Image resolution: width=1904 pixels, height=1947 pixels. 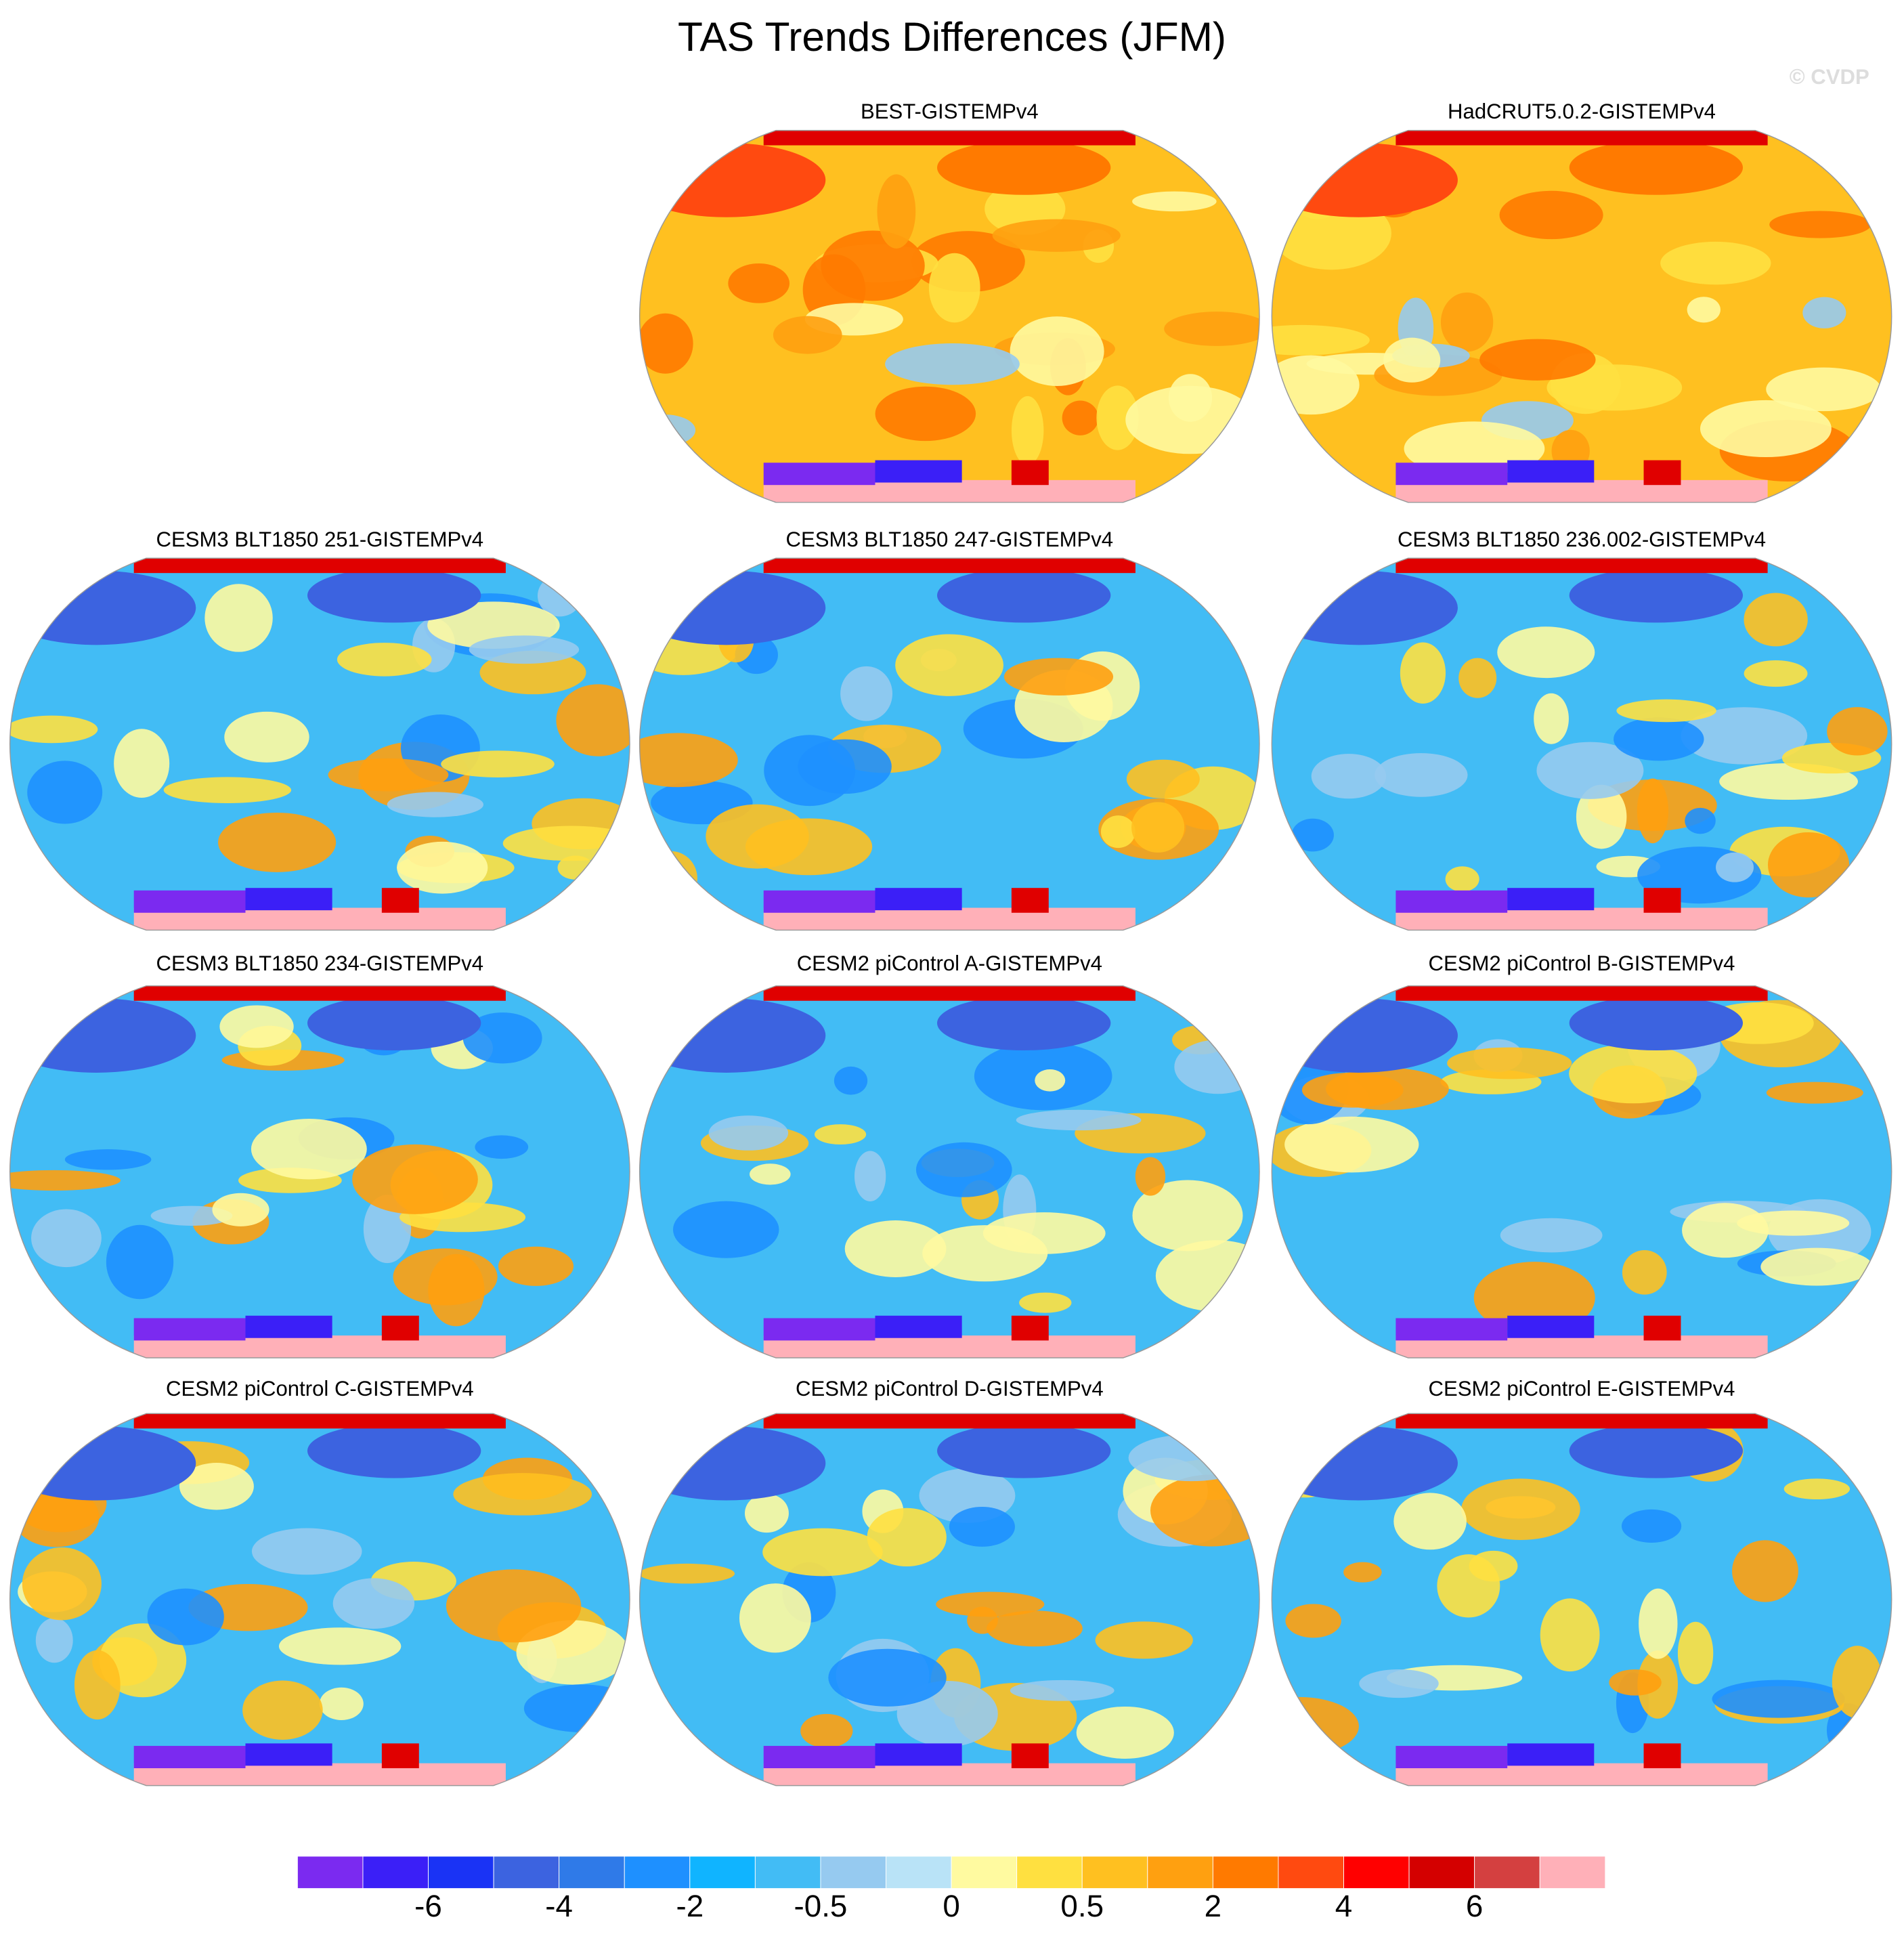 What do you see at coordinates (950, 963) in the screenshot?
I see `panel-title: CESM2 piControl A-GISTEMPv4` at bounding box center [950, 963].